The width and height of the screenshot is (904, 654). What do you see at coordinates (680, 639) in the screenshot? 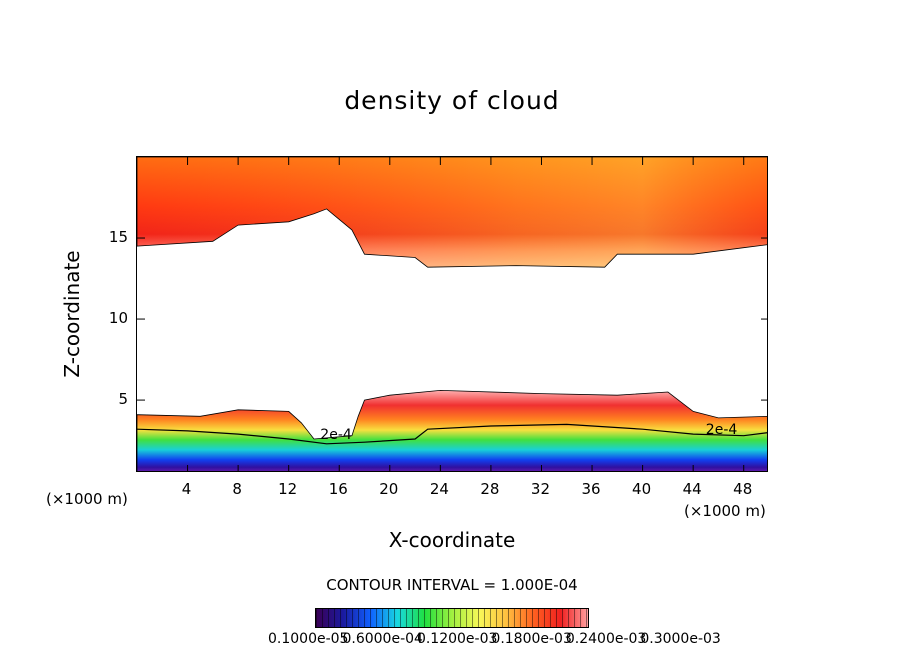
I see `colorbar-label: 0.3000e-03` at bounding box center [680, 639].